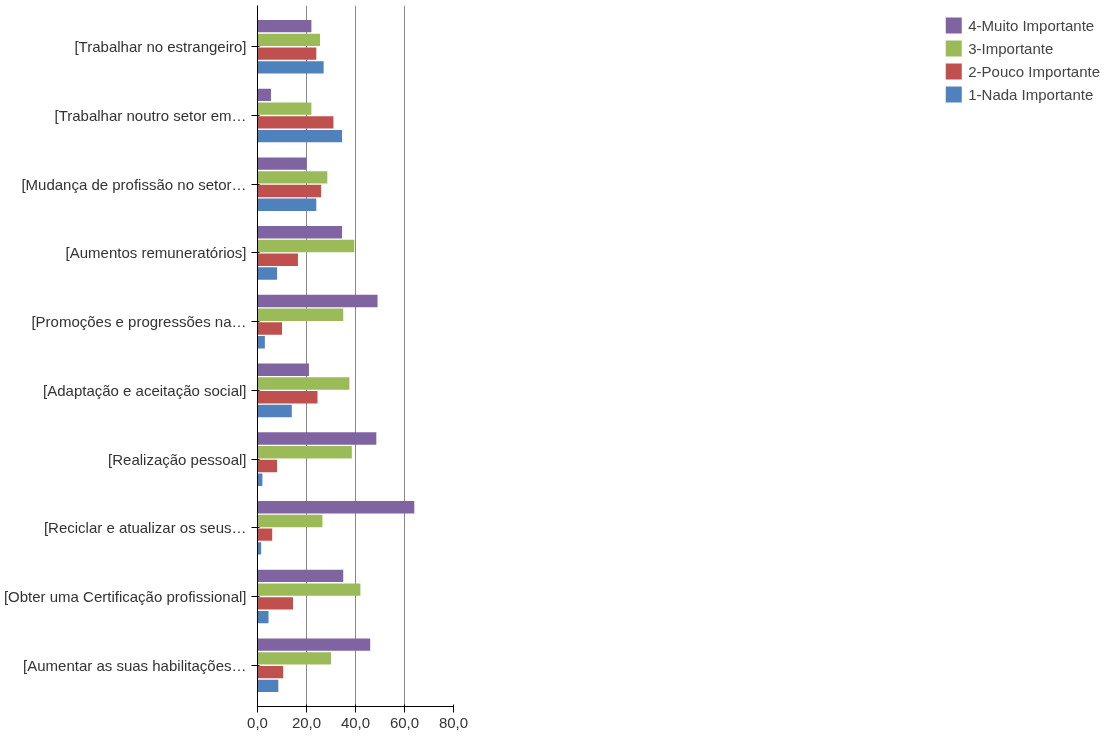  Describe the element at coordinates (306, 722) in the screenshot. I see `x-tick-label: 20,0` at that location.